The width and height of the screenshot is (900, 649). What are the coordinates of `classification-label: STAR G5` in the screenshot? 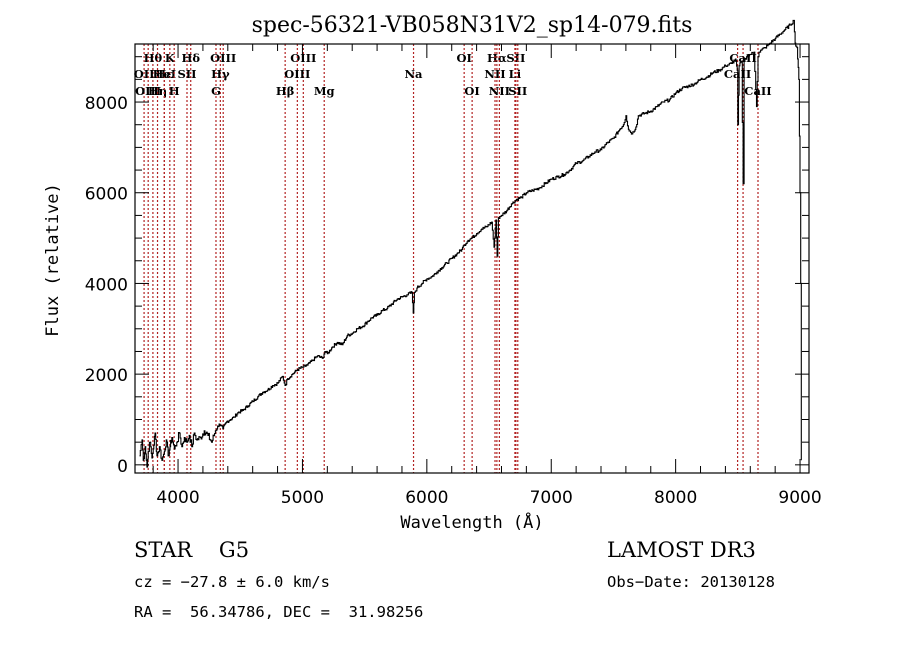 It's located at (192, 550).